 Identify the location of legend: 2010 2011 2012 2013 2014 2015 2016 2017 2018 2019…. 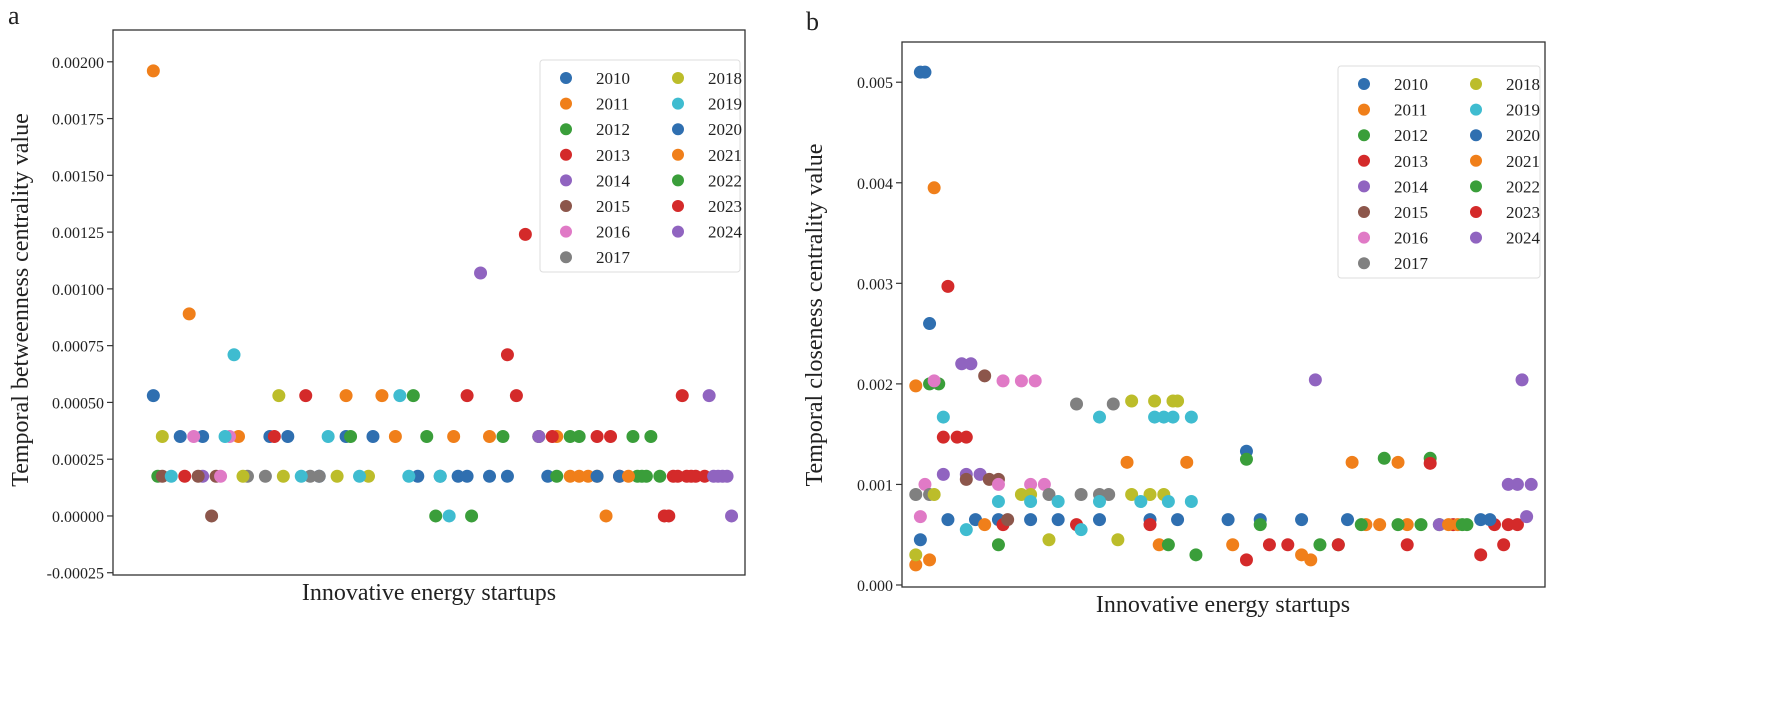
(1439, 172).